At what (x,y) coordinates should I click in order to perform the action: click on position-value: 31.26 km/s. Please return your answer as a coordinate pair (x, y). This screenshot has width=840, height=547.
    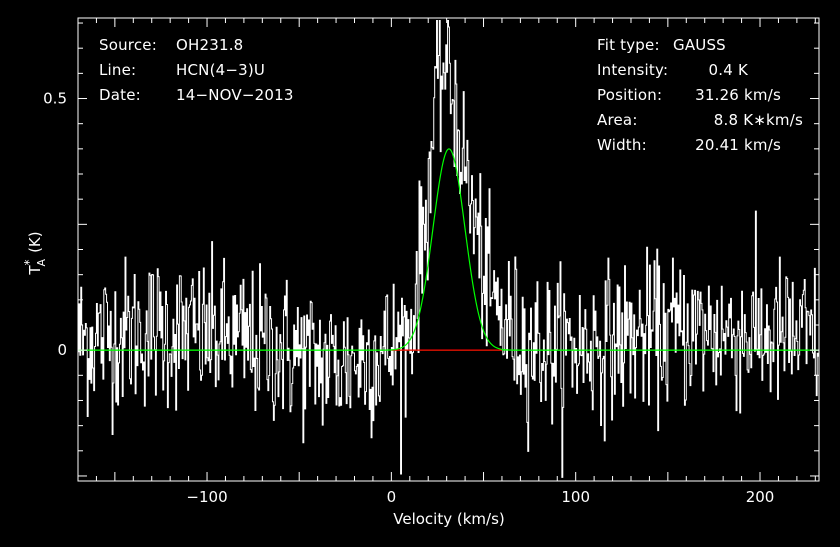
    Looking at the image, I should click on (738, 95).